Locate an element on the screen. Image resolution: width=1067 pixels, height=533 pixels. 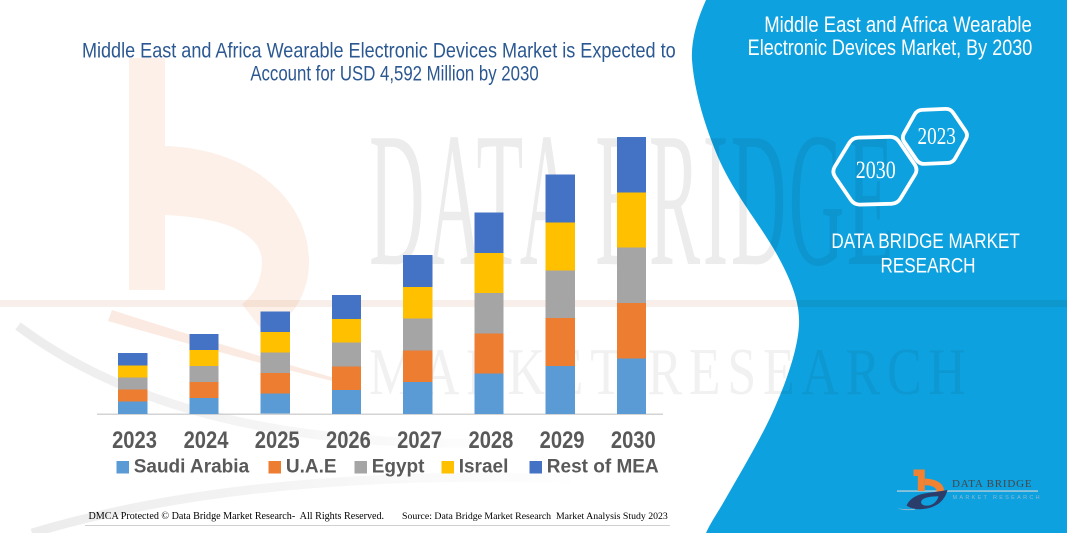
svg-text:Account for USD 4,592 Million: Account for USD 4,592 Million by 2030 is located at coordinates (394, 74).